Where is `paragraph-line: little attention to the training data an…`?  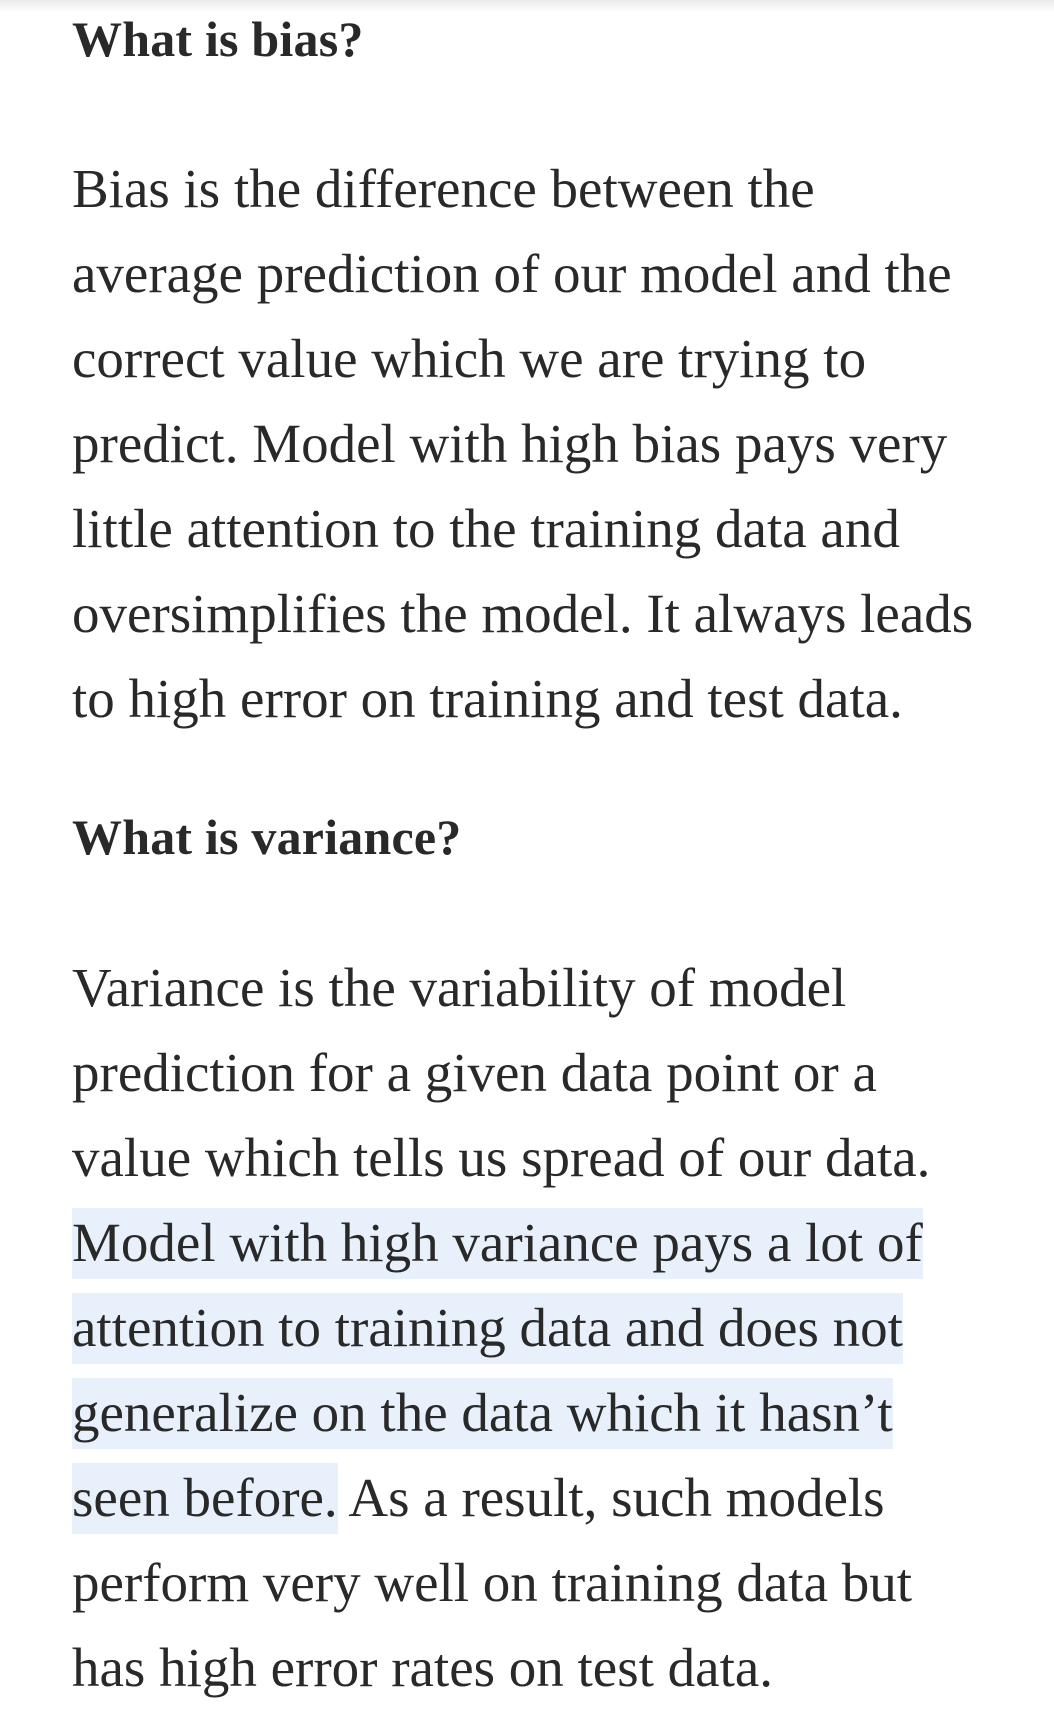
paragraph-line: little attention to the training data an… is located at coordinates (486, 528).